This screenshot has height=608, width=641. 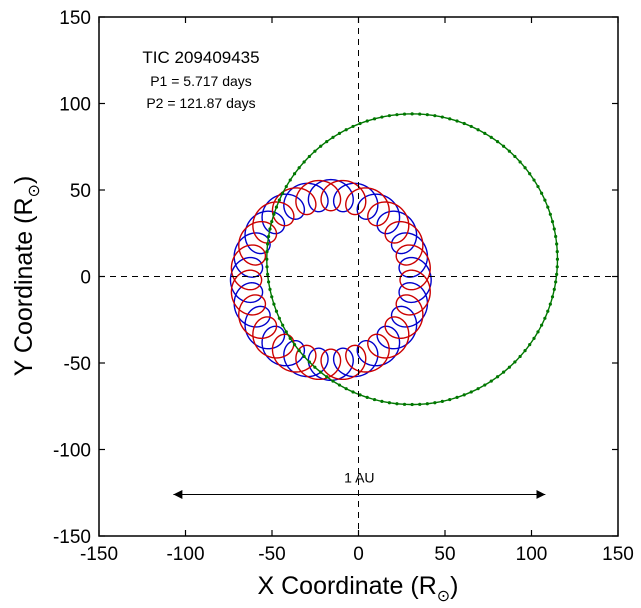 I want to click on x-axis-unit: R, so click(x=428, y=586).